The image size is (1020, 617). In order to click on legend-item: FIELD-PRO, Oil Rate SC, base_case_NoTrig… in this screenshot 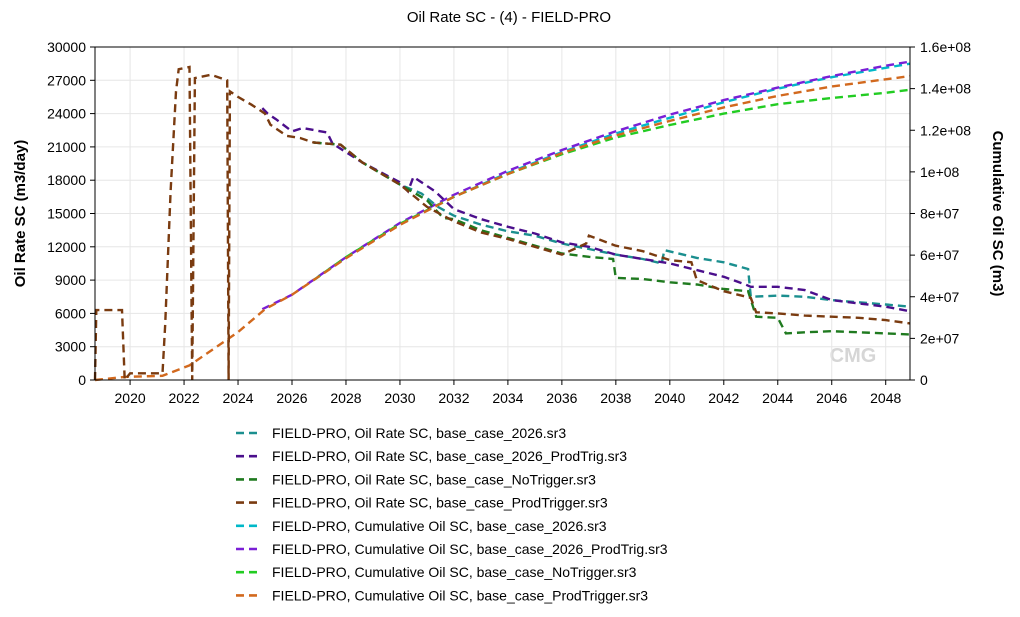, I will do `click(416, 479)`.